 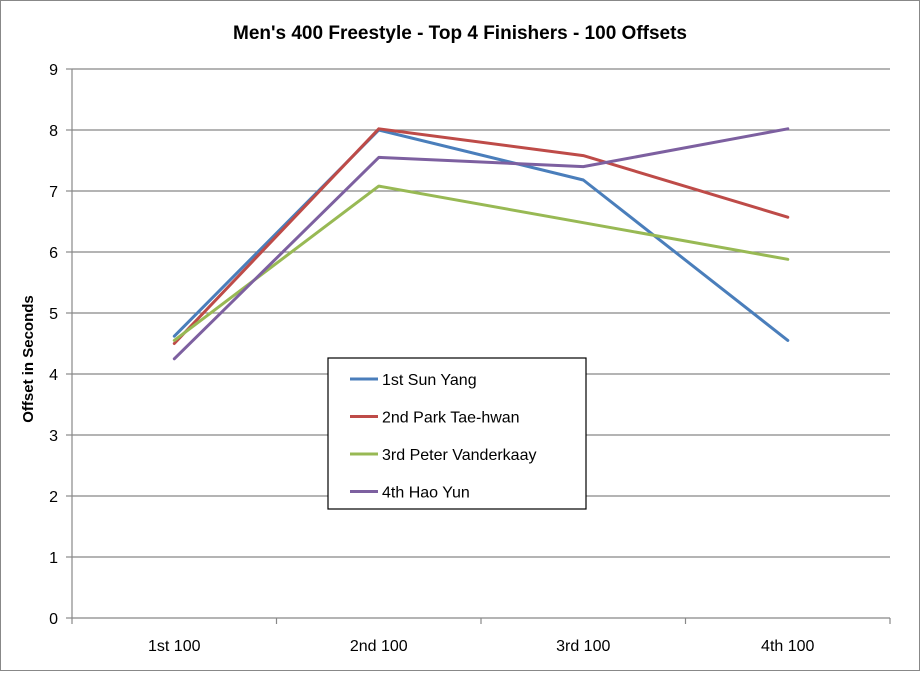 I want to click on y-tick-label: 4, so click(x=53, y=375).